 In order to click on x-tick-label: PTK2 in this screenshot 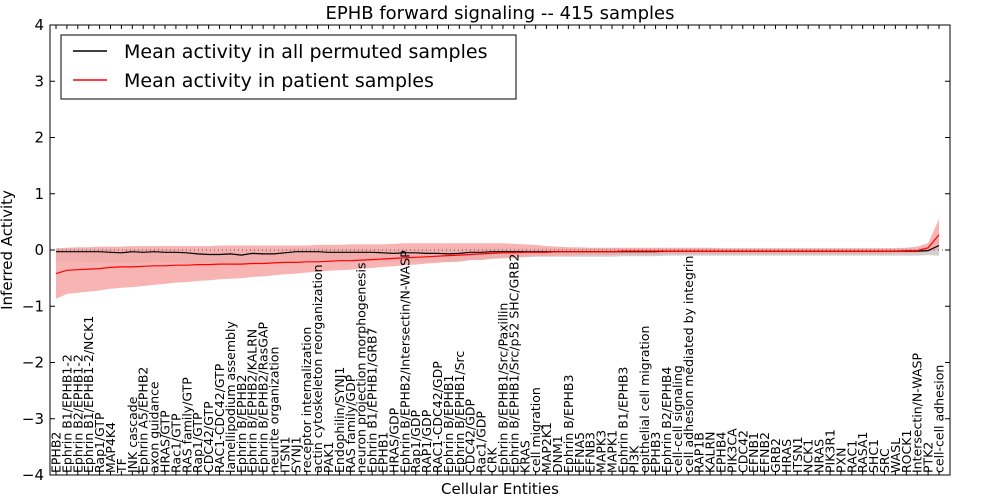, I will do `click(928, 457)`.